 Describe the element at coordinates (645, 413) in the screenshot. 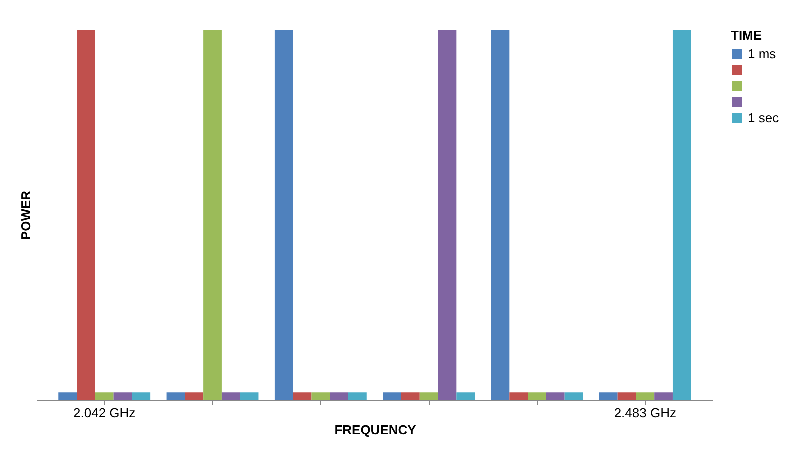

I see `x-tick-label: 2.483 GHz` at that location.